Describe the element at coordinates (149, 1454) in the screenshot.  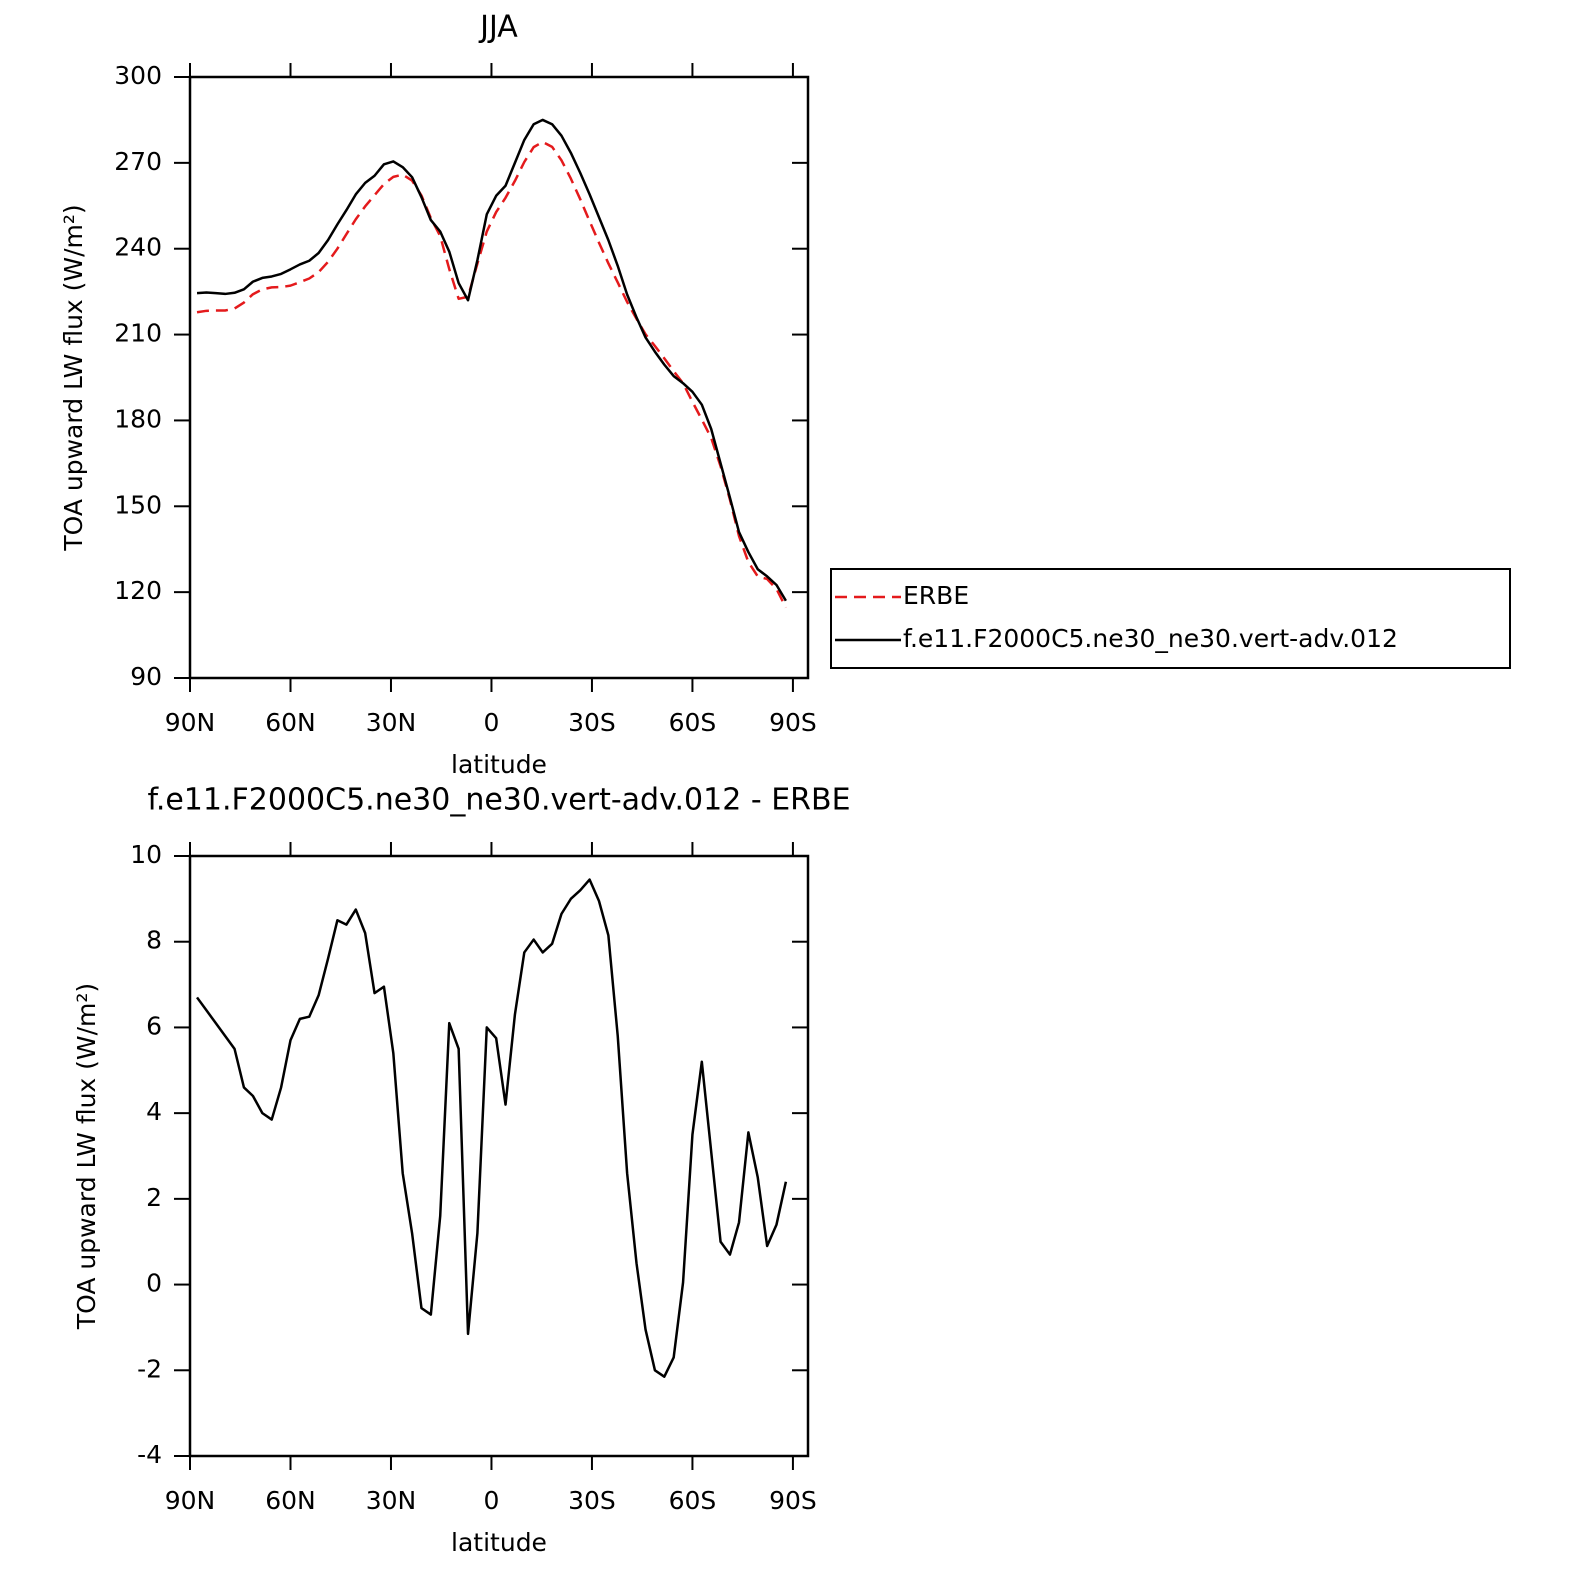
I see `y-tick-label: -4` at that location.